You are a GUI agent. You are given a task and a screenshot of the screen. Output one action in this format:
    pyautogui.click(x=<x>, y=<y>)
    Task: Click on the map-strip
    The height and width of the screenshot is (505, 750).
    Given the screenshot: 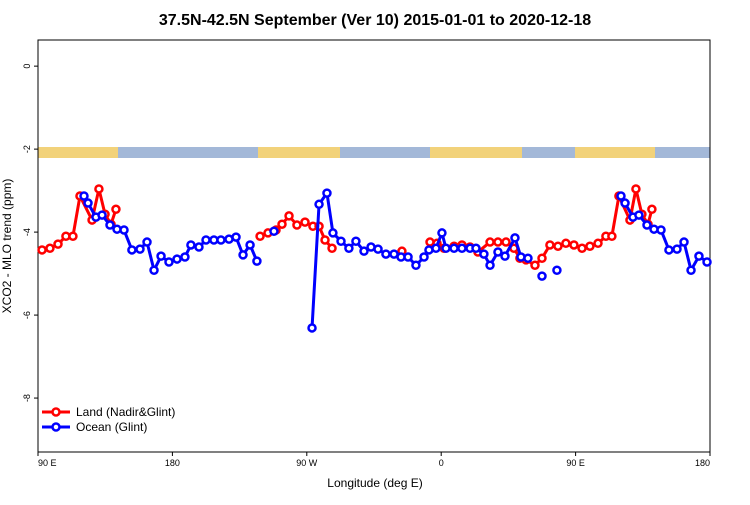 What is the action you would take?
    pyautogui.click(x=374, y=152)
    